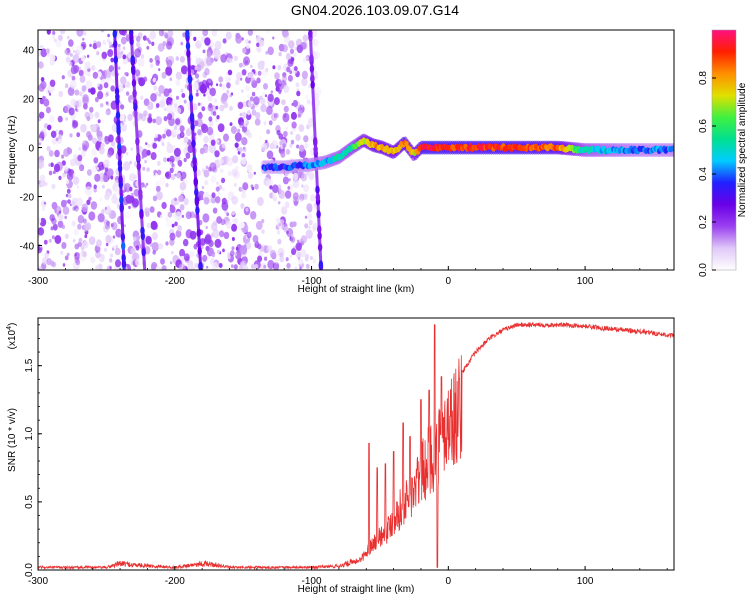 Image resolution: width=750 pixels, height=600 pixels. I want to click on x-tick-label: -100, so click(312, 281).